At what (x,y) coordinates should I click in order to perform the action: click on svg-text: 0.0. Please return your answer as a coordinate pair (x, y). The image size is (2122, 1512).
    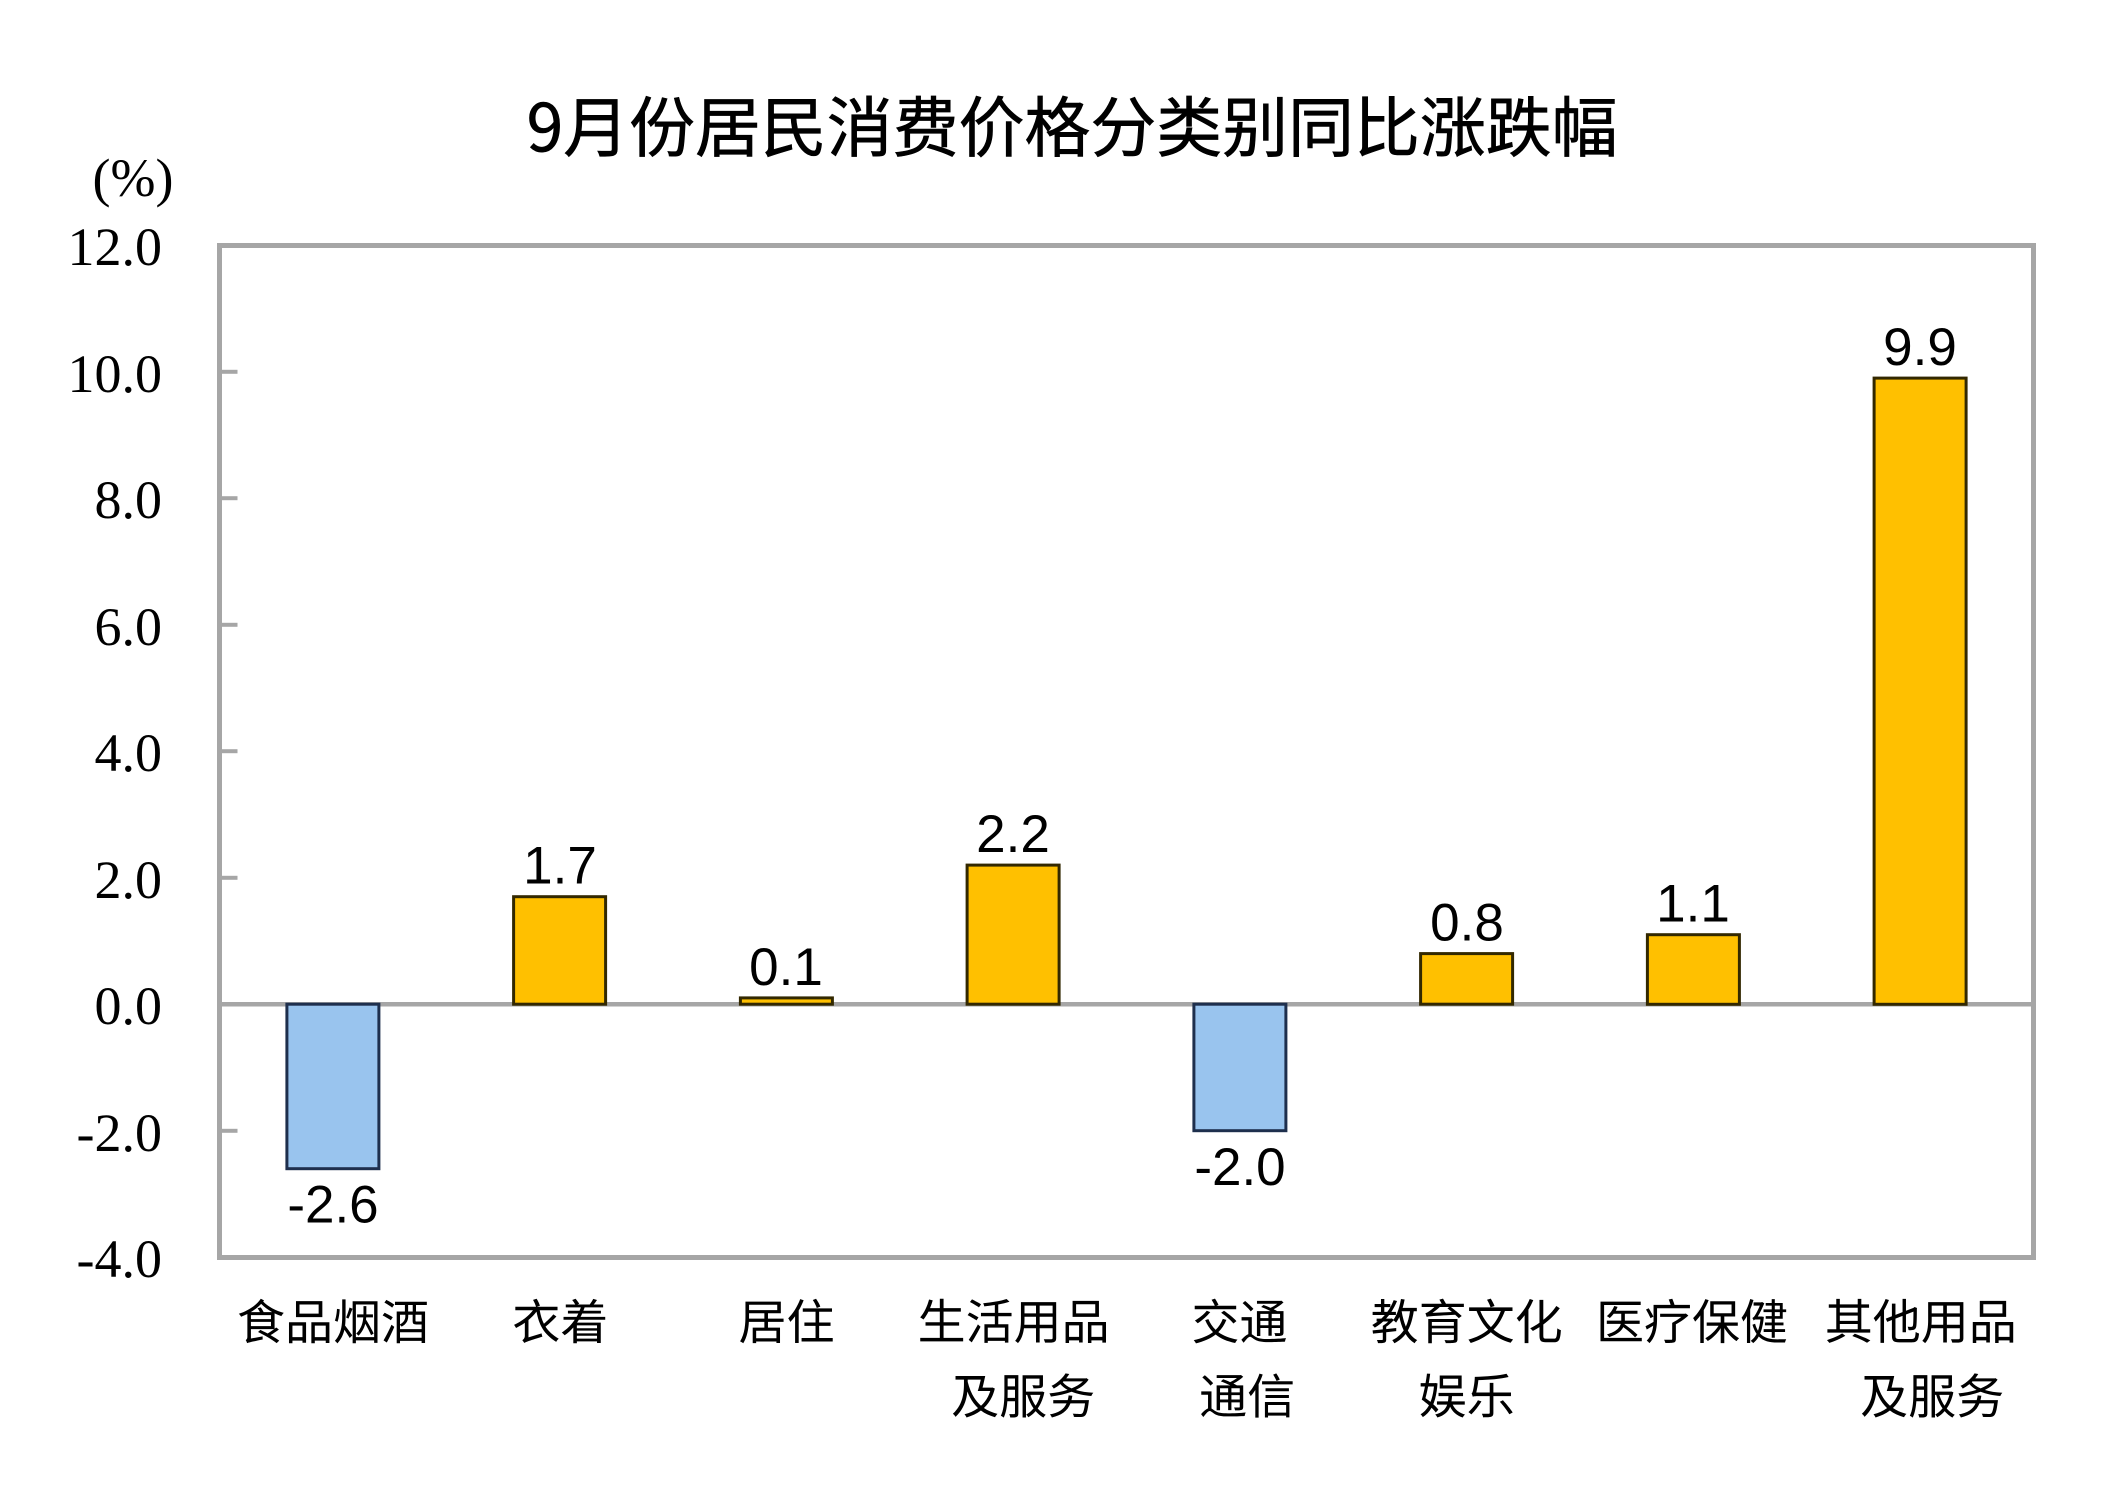
    Looking at the image, I should click on (129, 1006).